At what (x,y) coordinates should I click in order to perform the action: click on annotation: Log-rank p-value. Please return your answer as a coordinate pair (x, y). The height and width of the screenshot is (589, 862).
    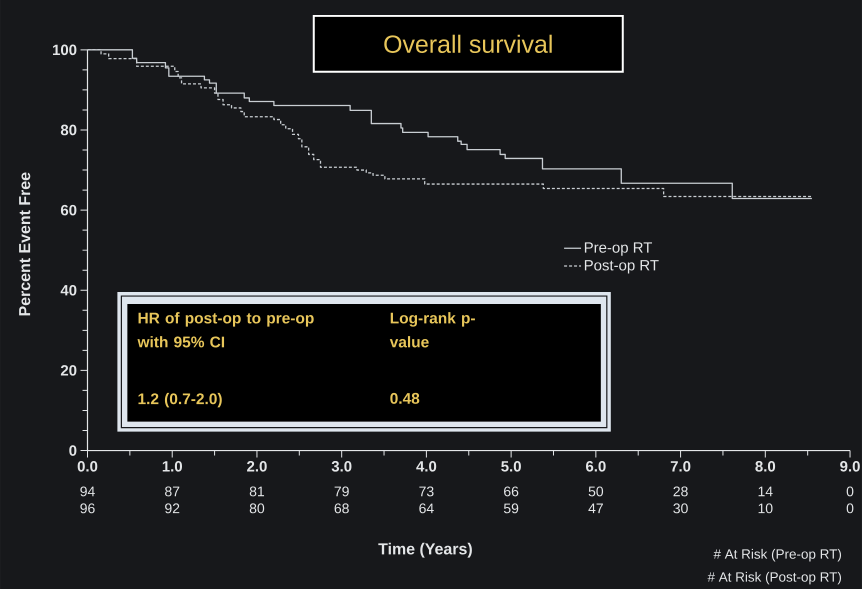
    Looking at the image, I should click on (432, 330).